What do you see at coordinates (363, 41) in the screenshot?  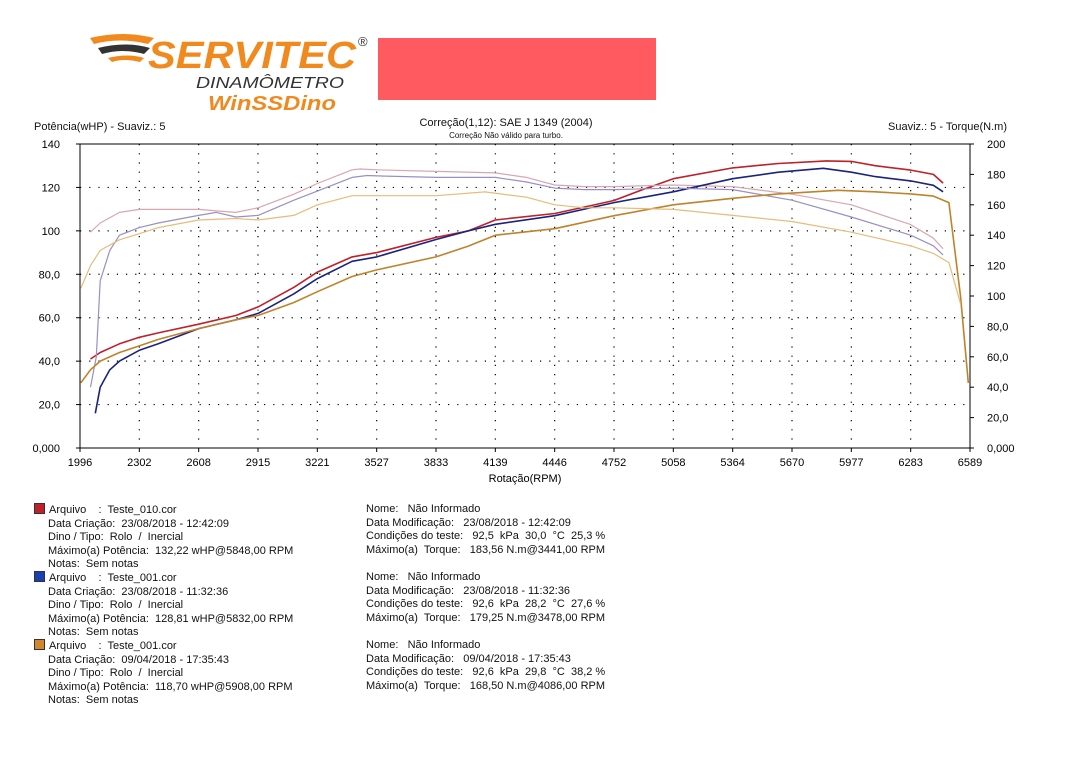 I see `logo-registered: ®` at bounding box center [363, 41].